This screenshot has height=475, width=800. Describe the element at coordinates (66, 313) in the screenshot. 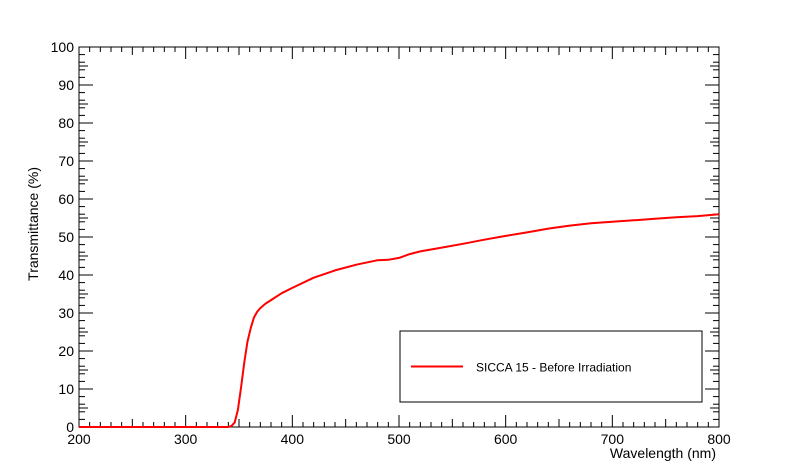

I see `y-tick-label: 30` at that location.